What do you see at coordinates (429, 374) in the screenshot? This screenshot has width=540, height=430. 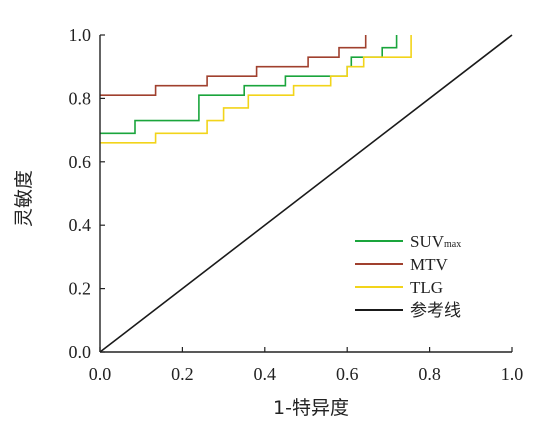 I see `x-tick-label: 0.8` at bounding box center [429, 374].